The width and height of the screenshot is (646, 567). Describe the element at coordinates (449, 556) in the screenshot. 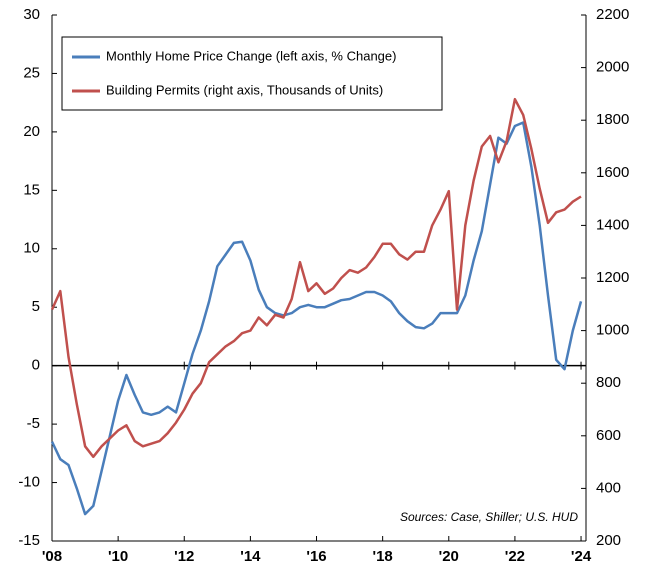

I see `x-tick-label: '20` at that location.